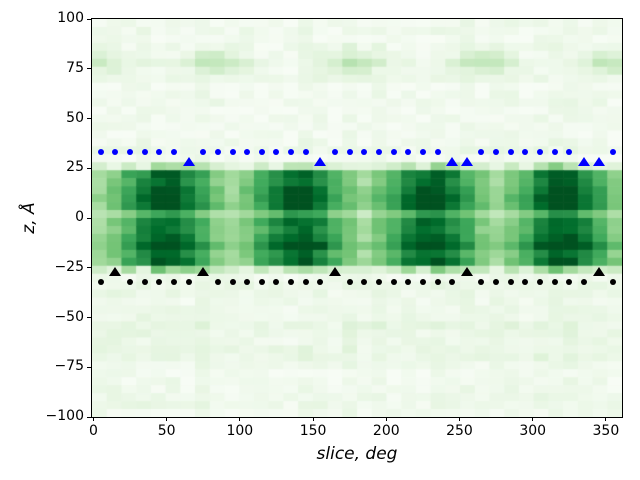  I want to click on y-tick-label: 0, so click(79, 217).